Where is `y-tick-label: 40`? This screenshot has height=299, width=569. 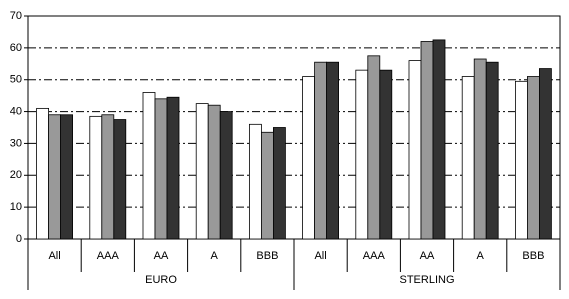
y-tick-label: 40 is located at coordinates (16, 111).